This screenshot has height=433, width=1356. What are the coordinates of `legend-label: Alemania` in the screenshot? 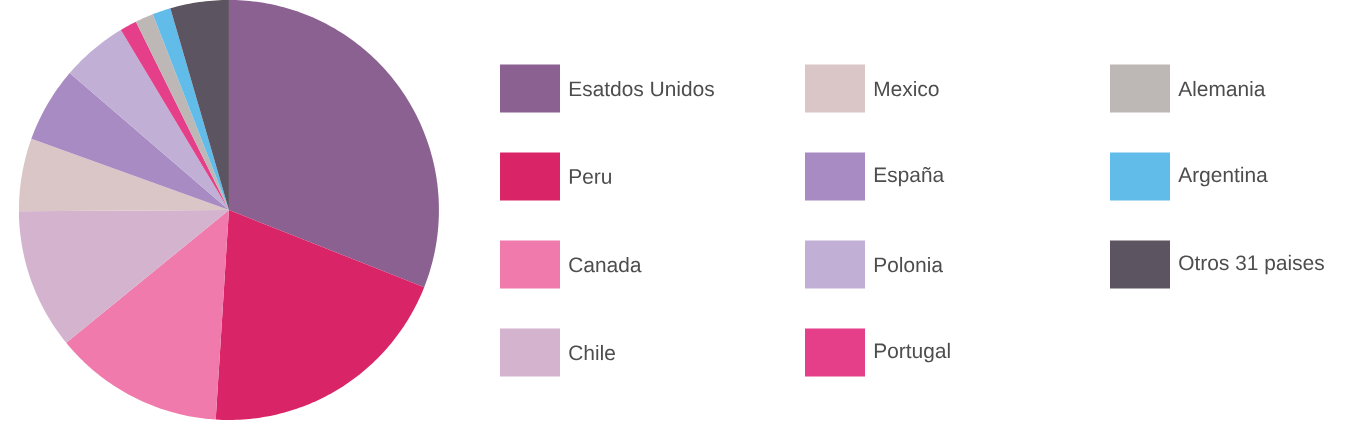 It's located at (1222, 89).